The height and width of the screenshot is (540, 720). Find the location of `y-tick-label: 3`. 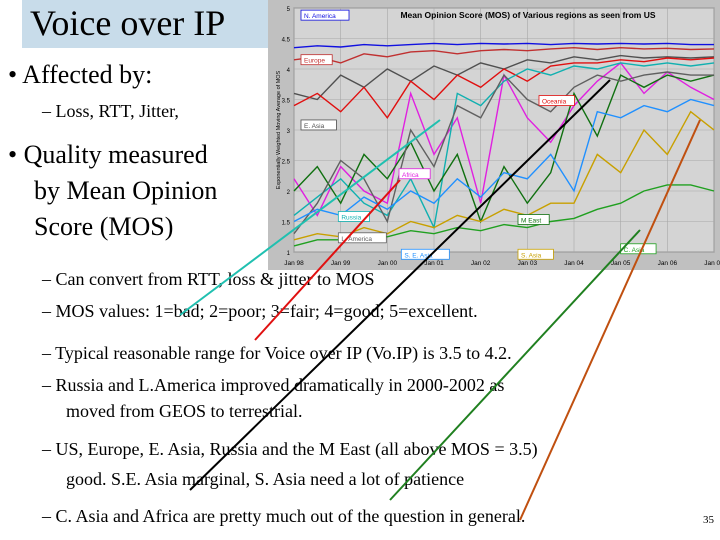

y-tick-label: 3 is located at coordinates (289, 132).